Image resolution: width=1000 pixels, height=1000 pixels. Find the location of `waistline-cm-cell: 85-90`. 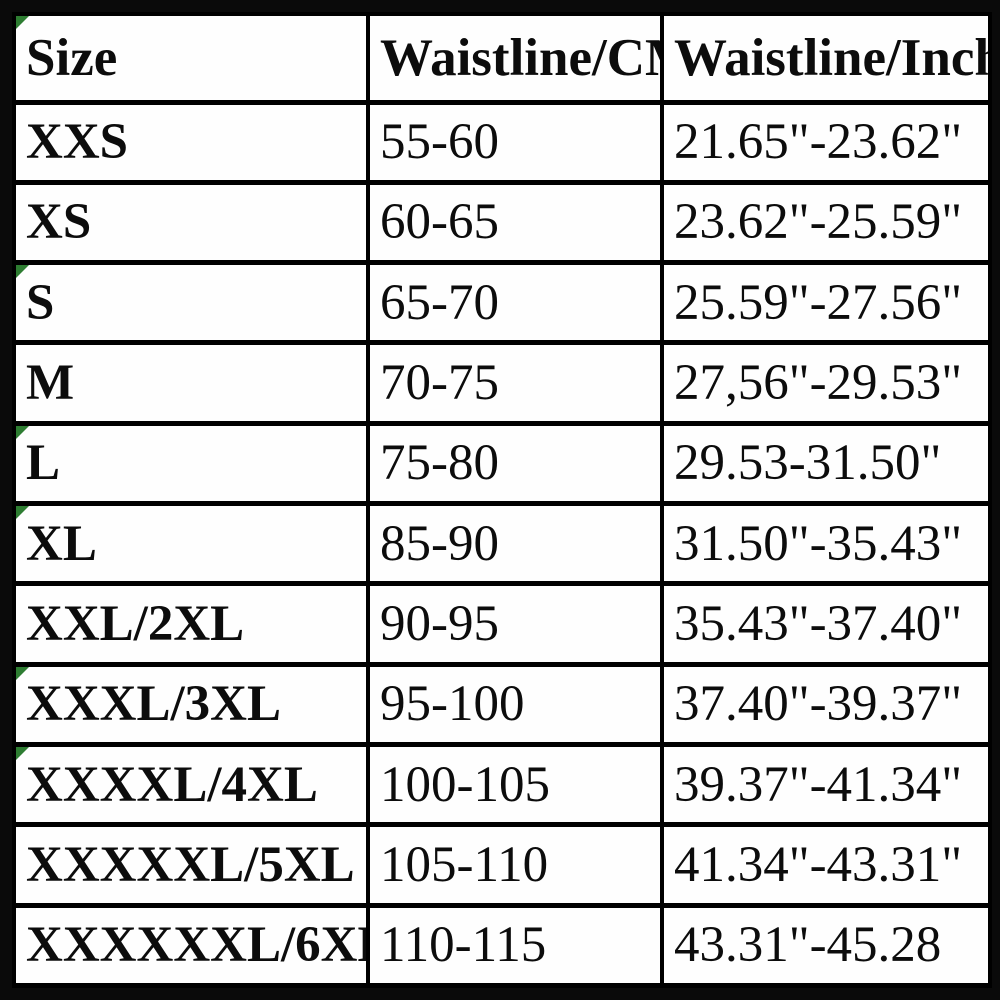

waistline-cm-cell: 85-90 is located at coordinates (515, 544).